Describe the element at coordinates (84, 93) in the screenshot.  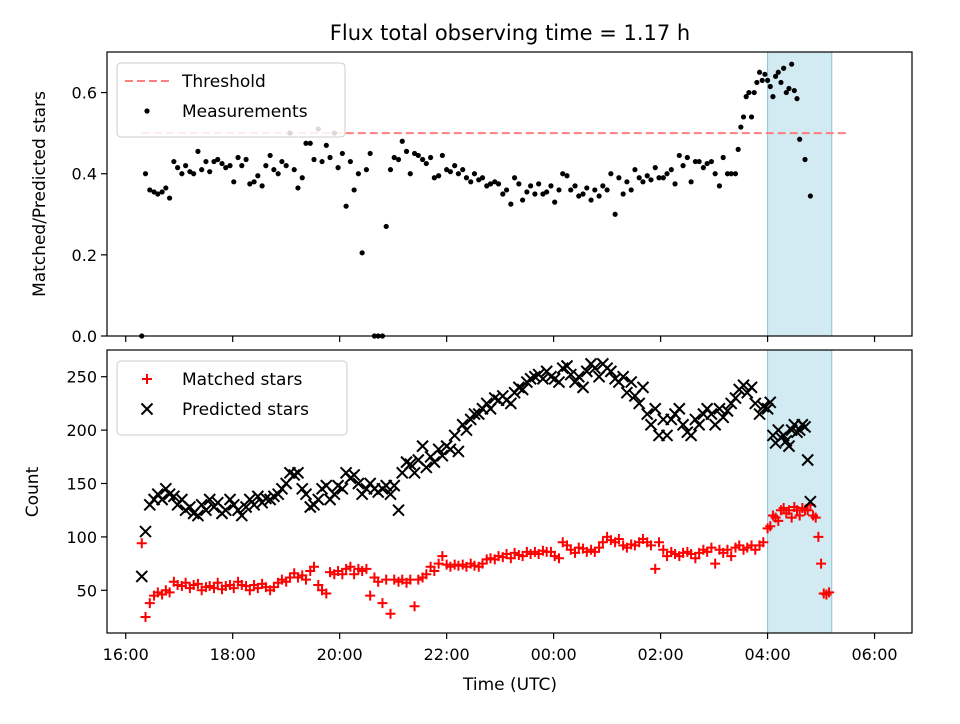
I see `y-tick-label: 0.6` at that location.